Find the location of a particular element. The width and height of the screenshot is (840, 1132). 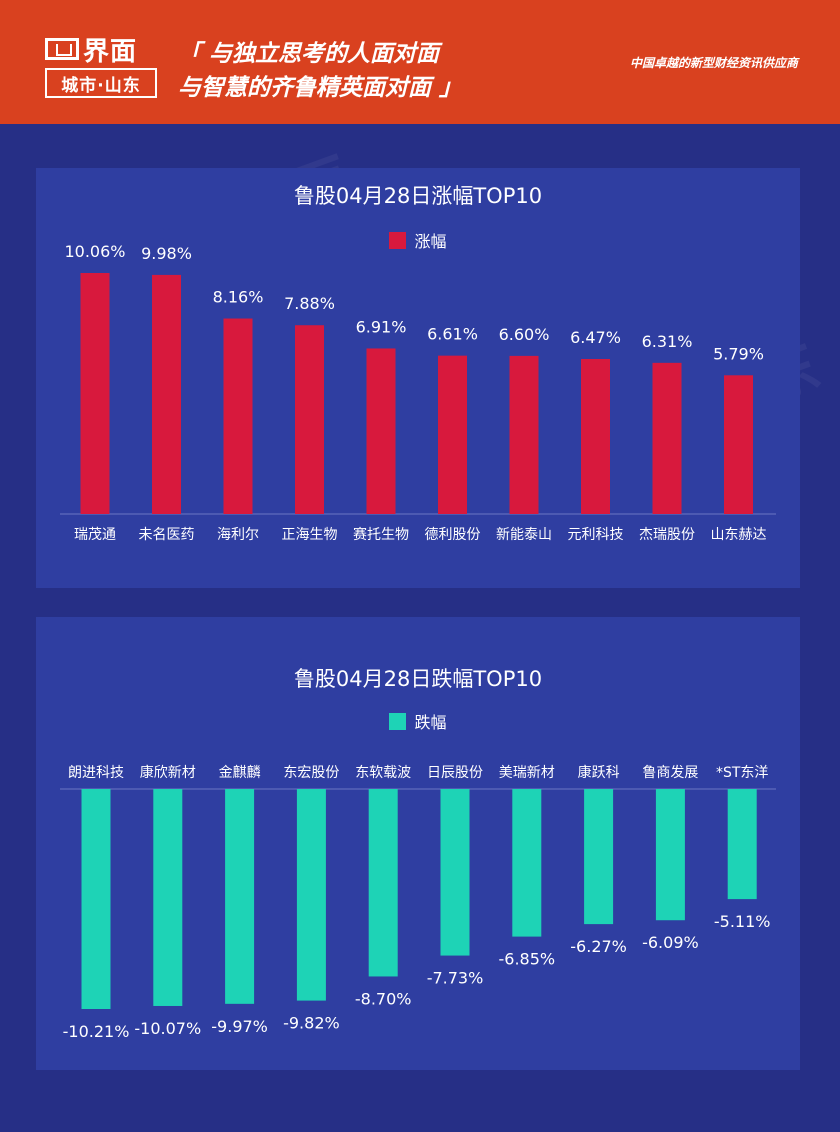

category-label: 鲁商发展 is located at coordinates (670, 773).